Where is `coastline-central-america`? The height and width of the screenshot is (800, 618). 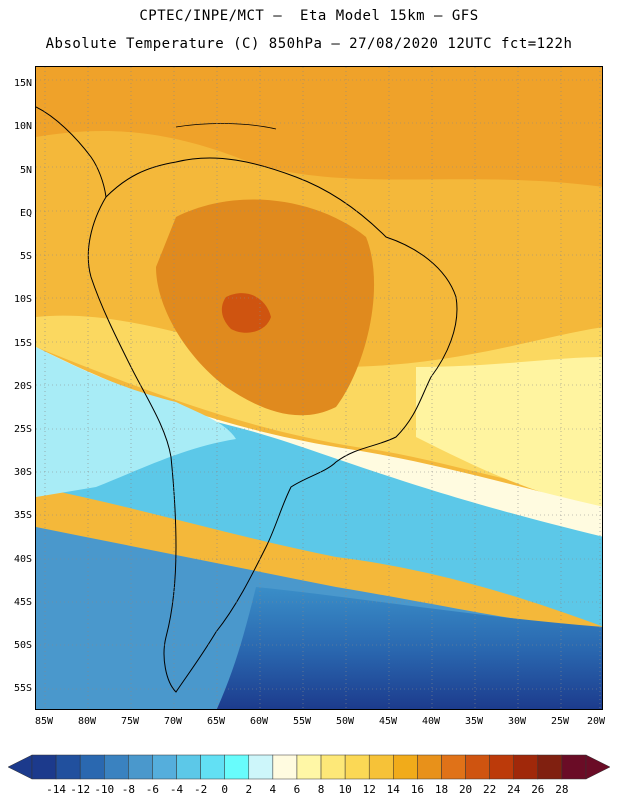 coastline-central-america is located at coordinates (71, 152).